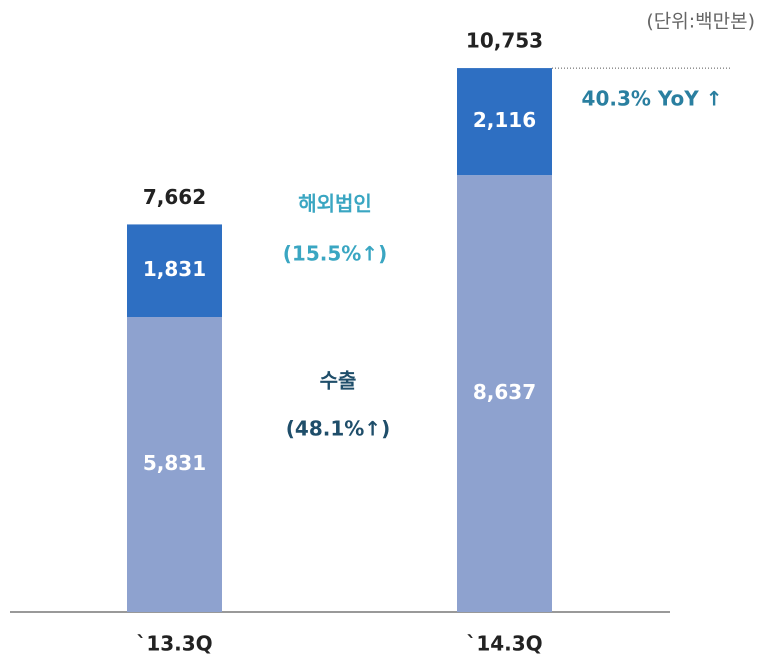  Describe the element at coordinates (652, 99) in the screenshot. I see `annotation: 40.3% YoY ↑` at that location.